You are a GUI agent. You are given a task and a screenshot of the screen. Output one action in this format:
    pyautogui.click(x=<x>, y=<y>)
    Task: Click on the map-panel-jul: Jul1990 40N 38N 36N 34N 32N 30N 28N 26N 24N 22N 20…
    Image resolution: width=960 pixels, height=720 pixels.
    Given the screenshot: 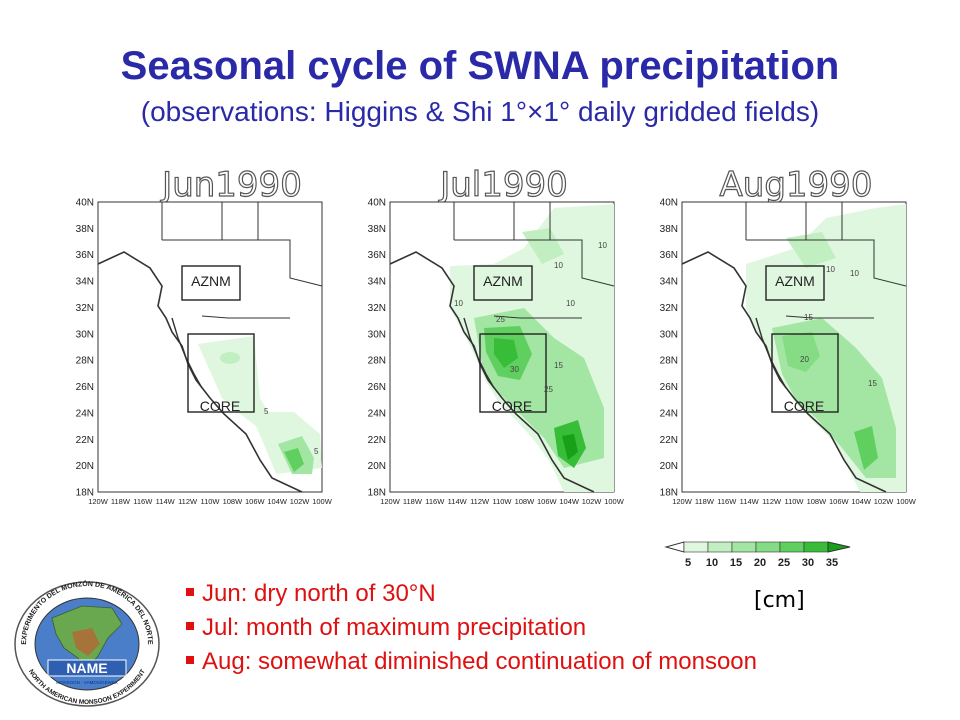 What is the action you would take?
    pyautogui.click(x=490, y=339)
    